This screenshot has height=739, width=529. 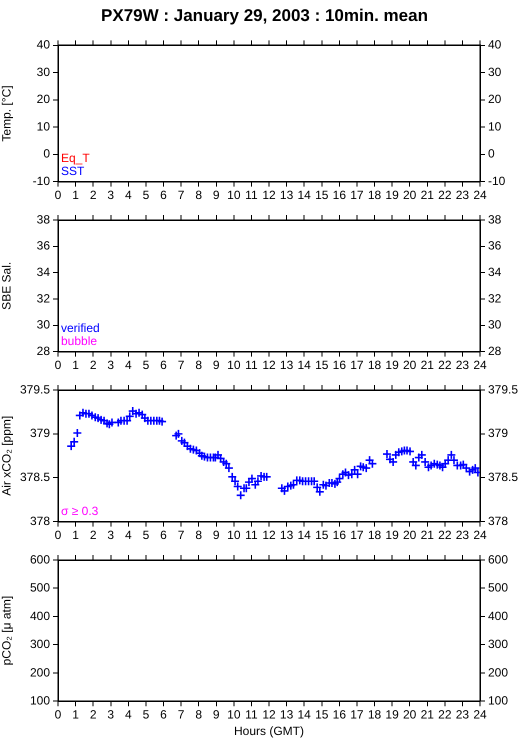 What do you see at coordinates (46, 153) in the screenshot?
I see `y-tick-label: 0` at bounding box center [46, 153].